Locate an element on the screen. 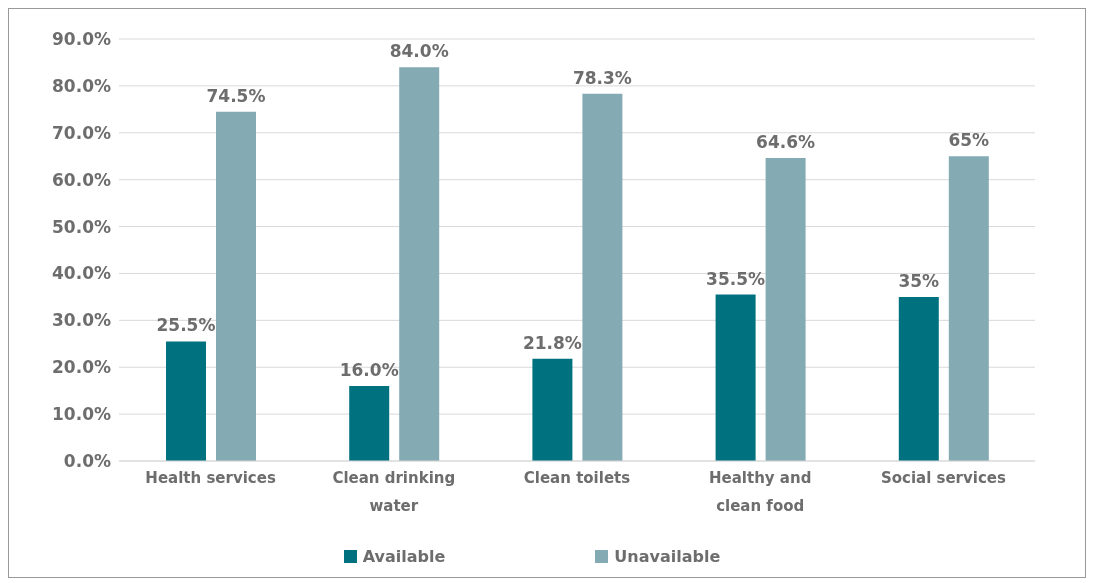  y-tick-label: 80.0% is located at coordinates (81, 85).